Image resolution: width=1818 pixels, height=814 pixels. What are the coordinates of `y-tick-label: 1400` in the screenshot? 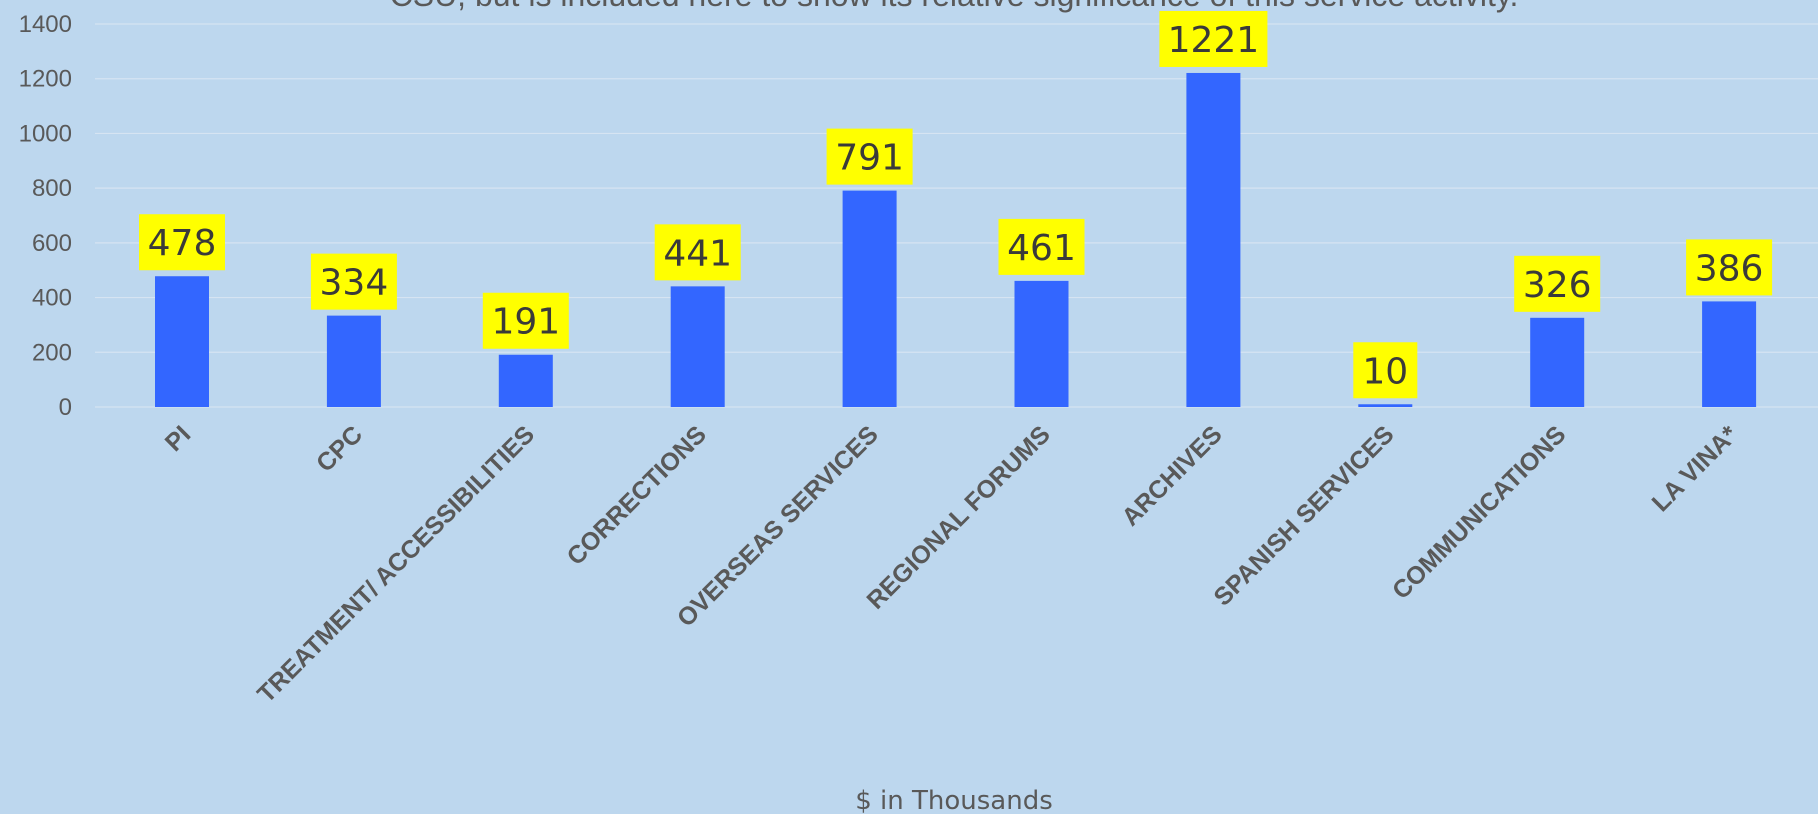 It's located at (45, 24).